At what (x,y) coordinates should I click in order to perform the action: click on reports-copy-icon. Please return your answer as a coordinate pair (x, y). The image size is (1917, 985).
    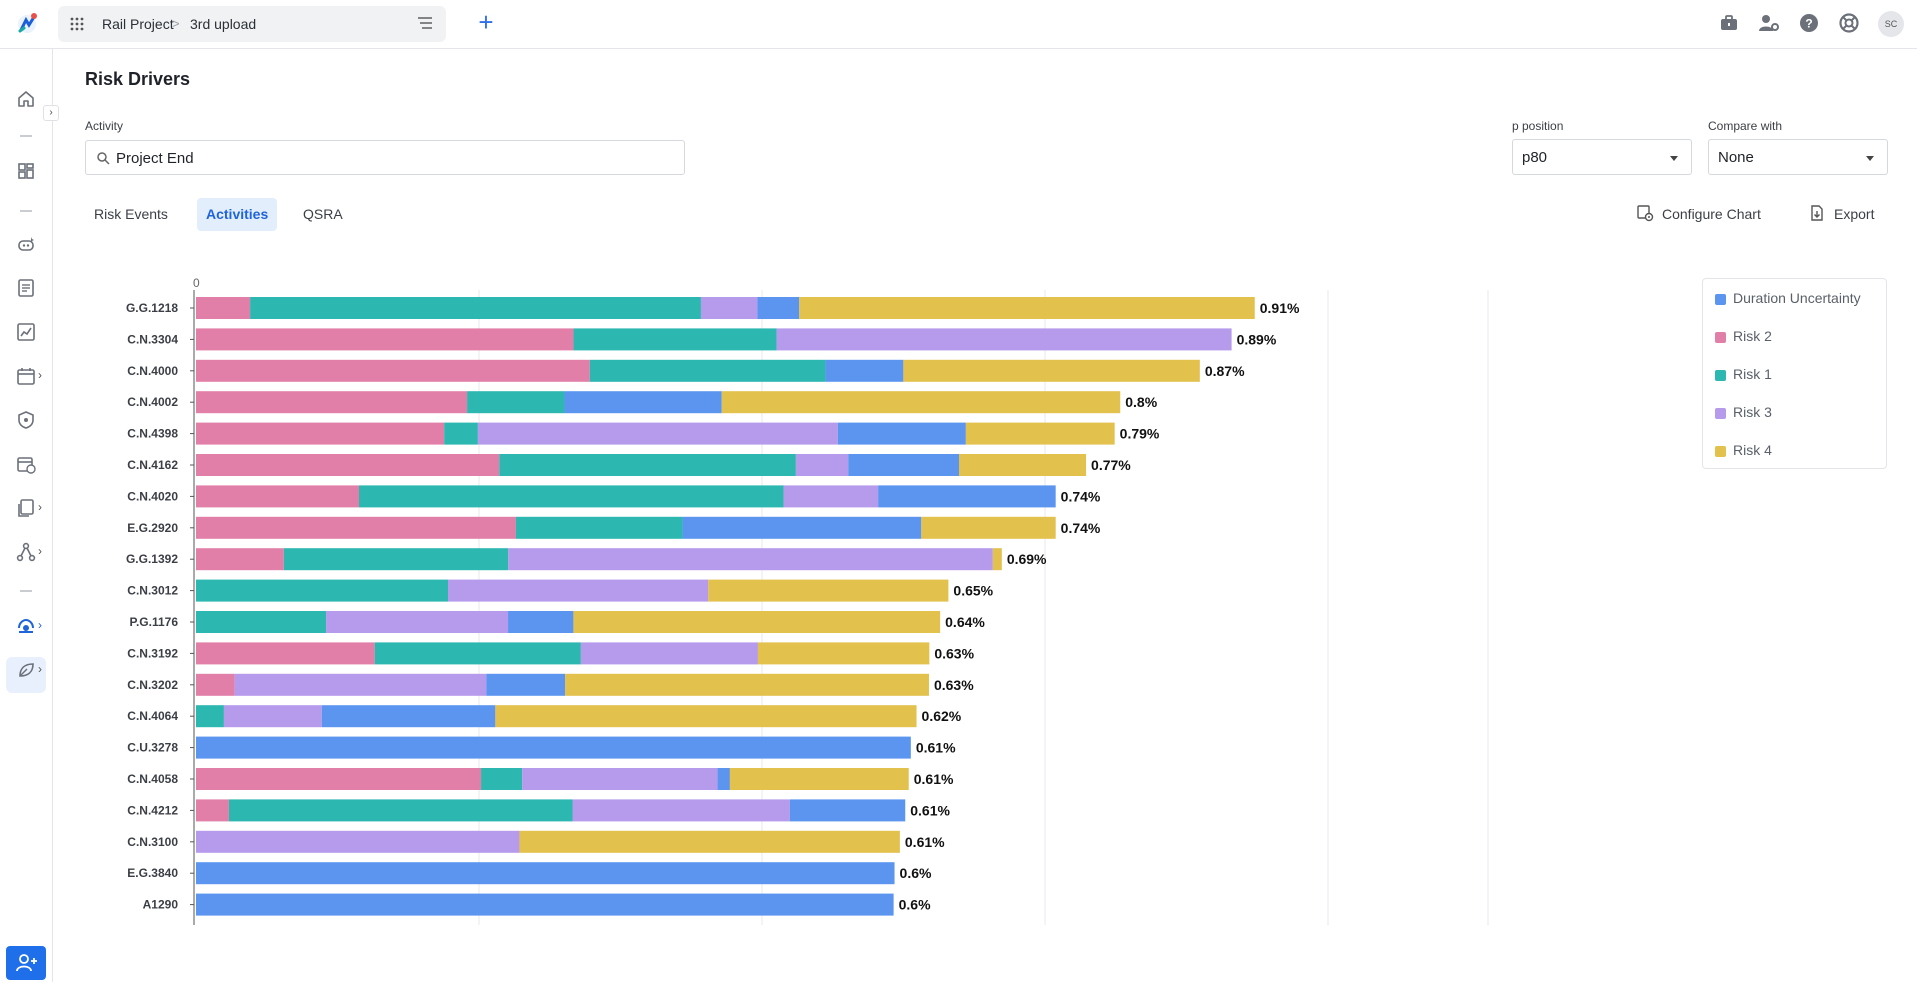
    Looking at the image, I should click on (26, 508).